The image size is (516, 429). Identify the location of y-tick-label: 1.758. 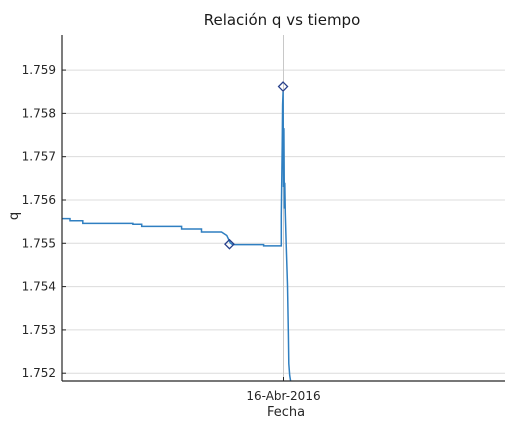
(39, 113).